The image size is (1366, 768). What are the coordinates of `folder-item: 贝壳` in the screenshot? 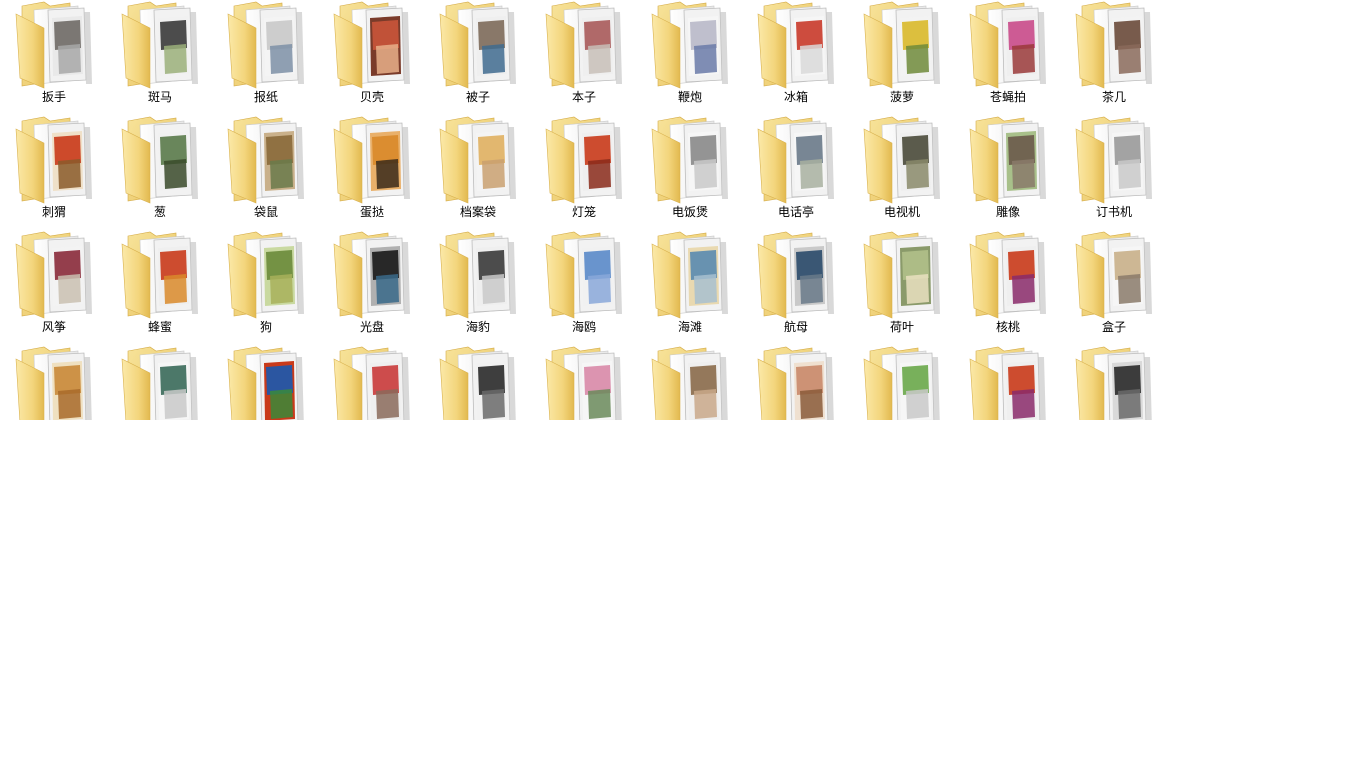 It's located at (372, 56).